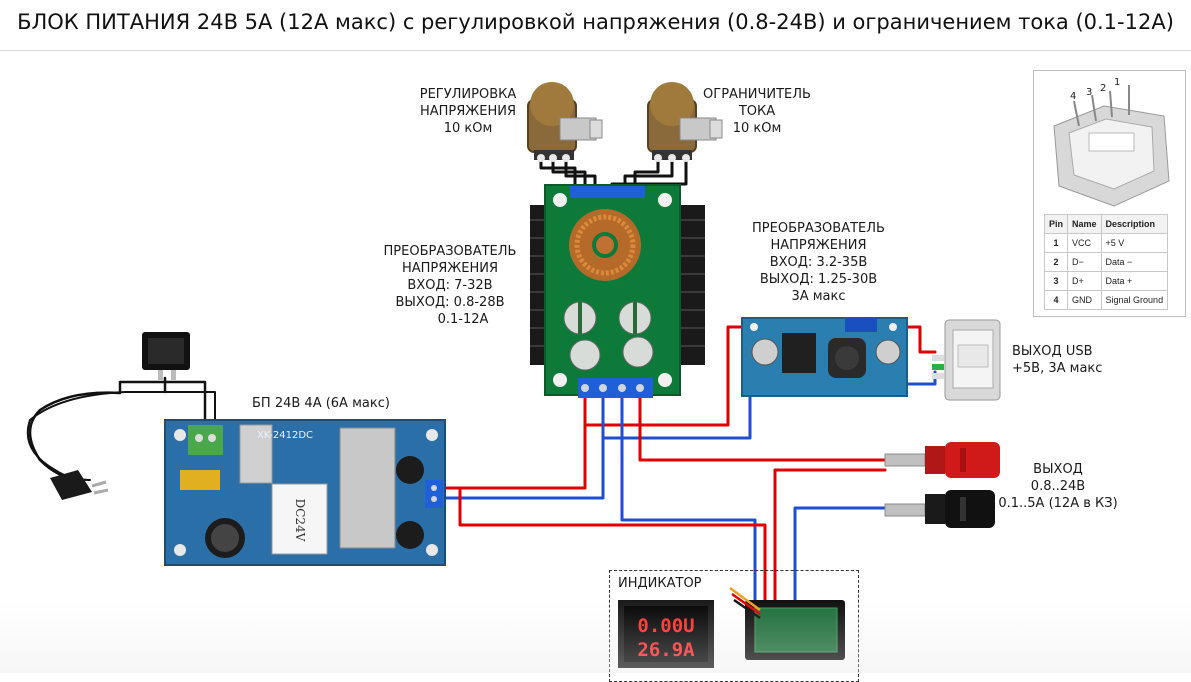  Describe the element at coordinates (787, 623) in the screenshot. I see `indicator-module` at that location.